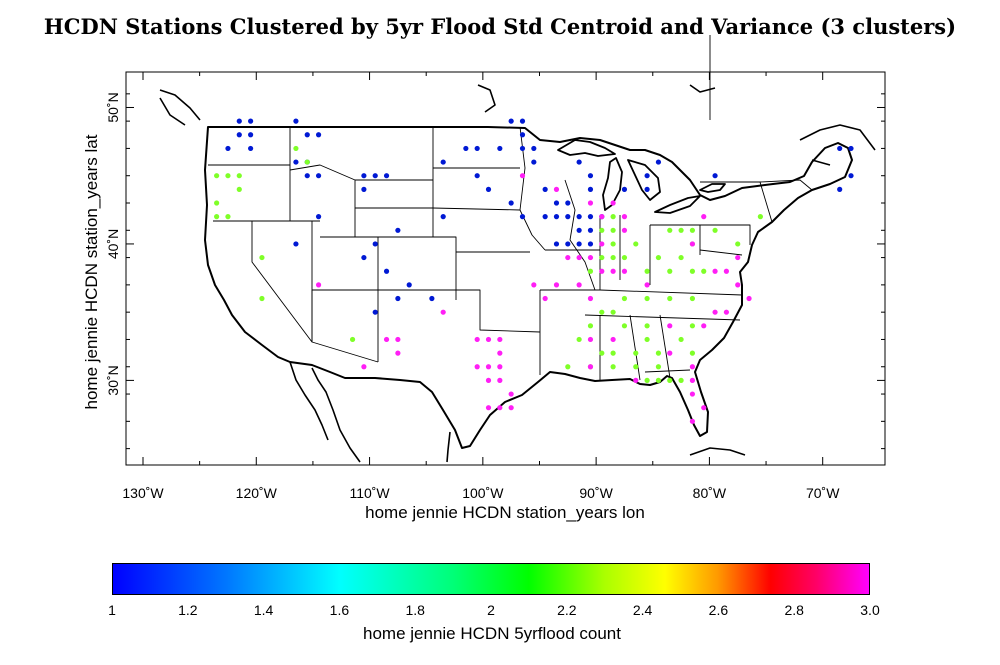 The width and height of the screenshot is (1000, 665). I want to click on y-tick-label: 50˚N, so click(113, 107).